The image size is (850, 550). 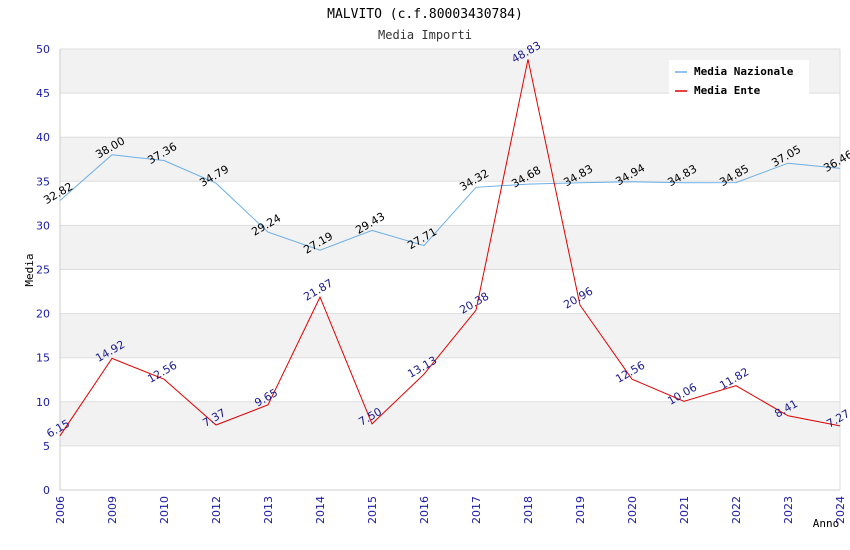 I want to click on y-tick-label: 0, so click(x=46, y=490).